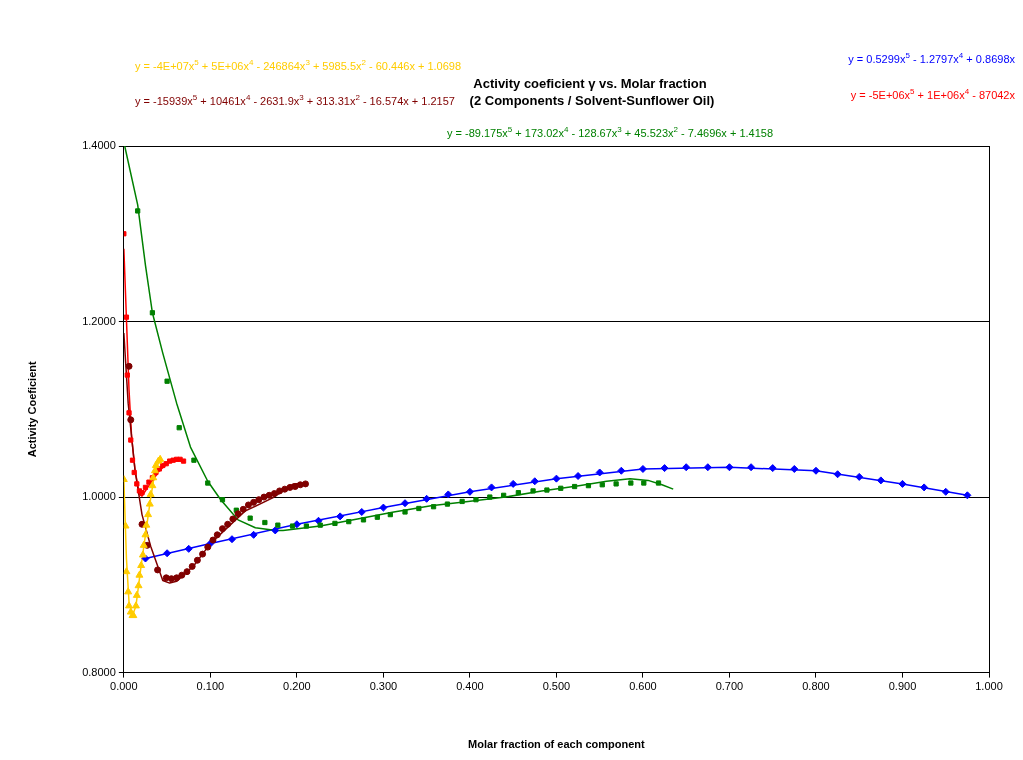 The width and height of the screenshot is (1023, 760). Describe the element at coordinates (210, 686) in the screenshot. I see `x-tick-label: 0.100` at that location.